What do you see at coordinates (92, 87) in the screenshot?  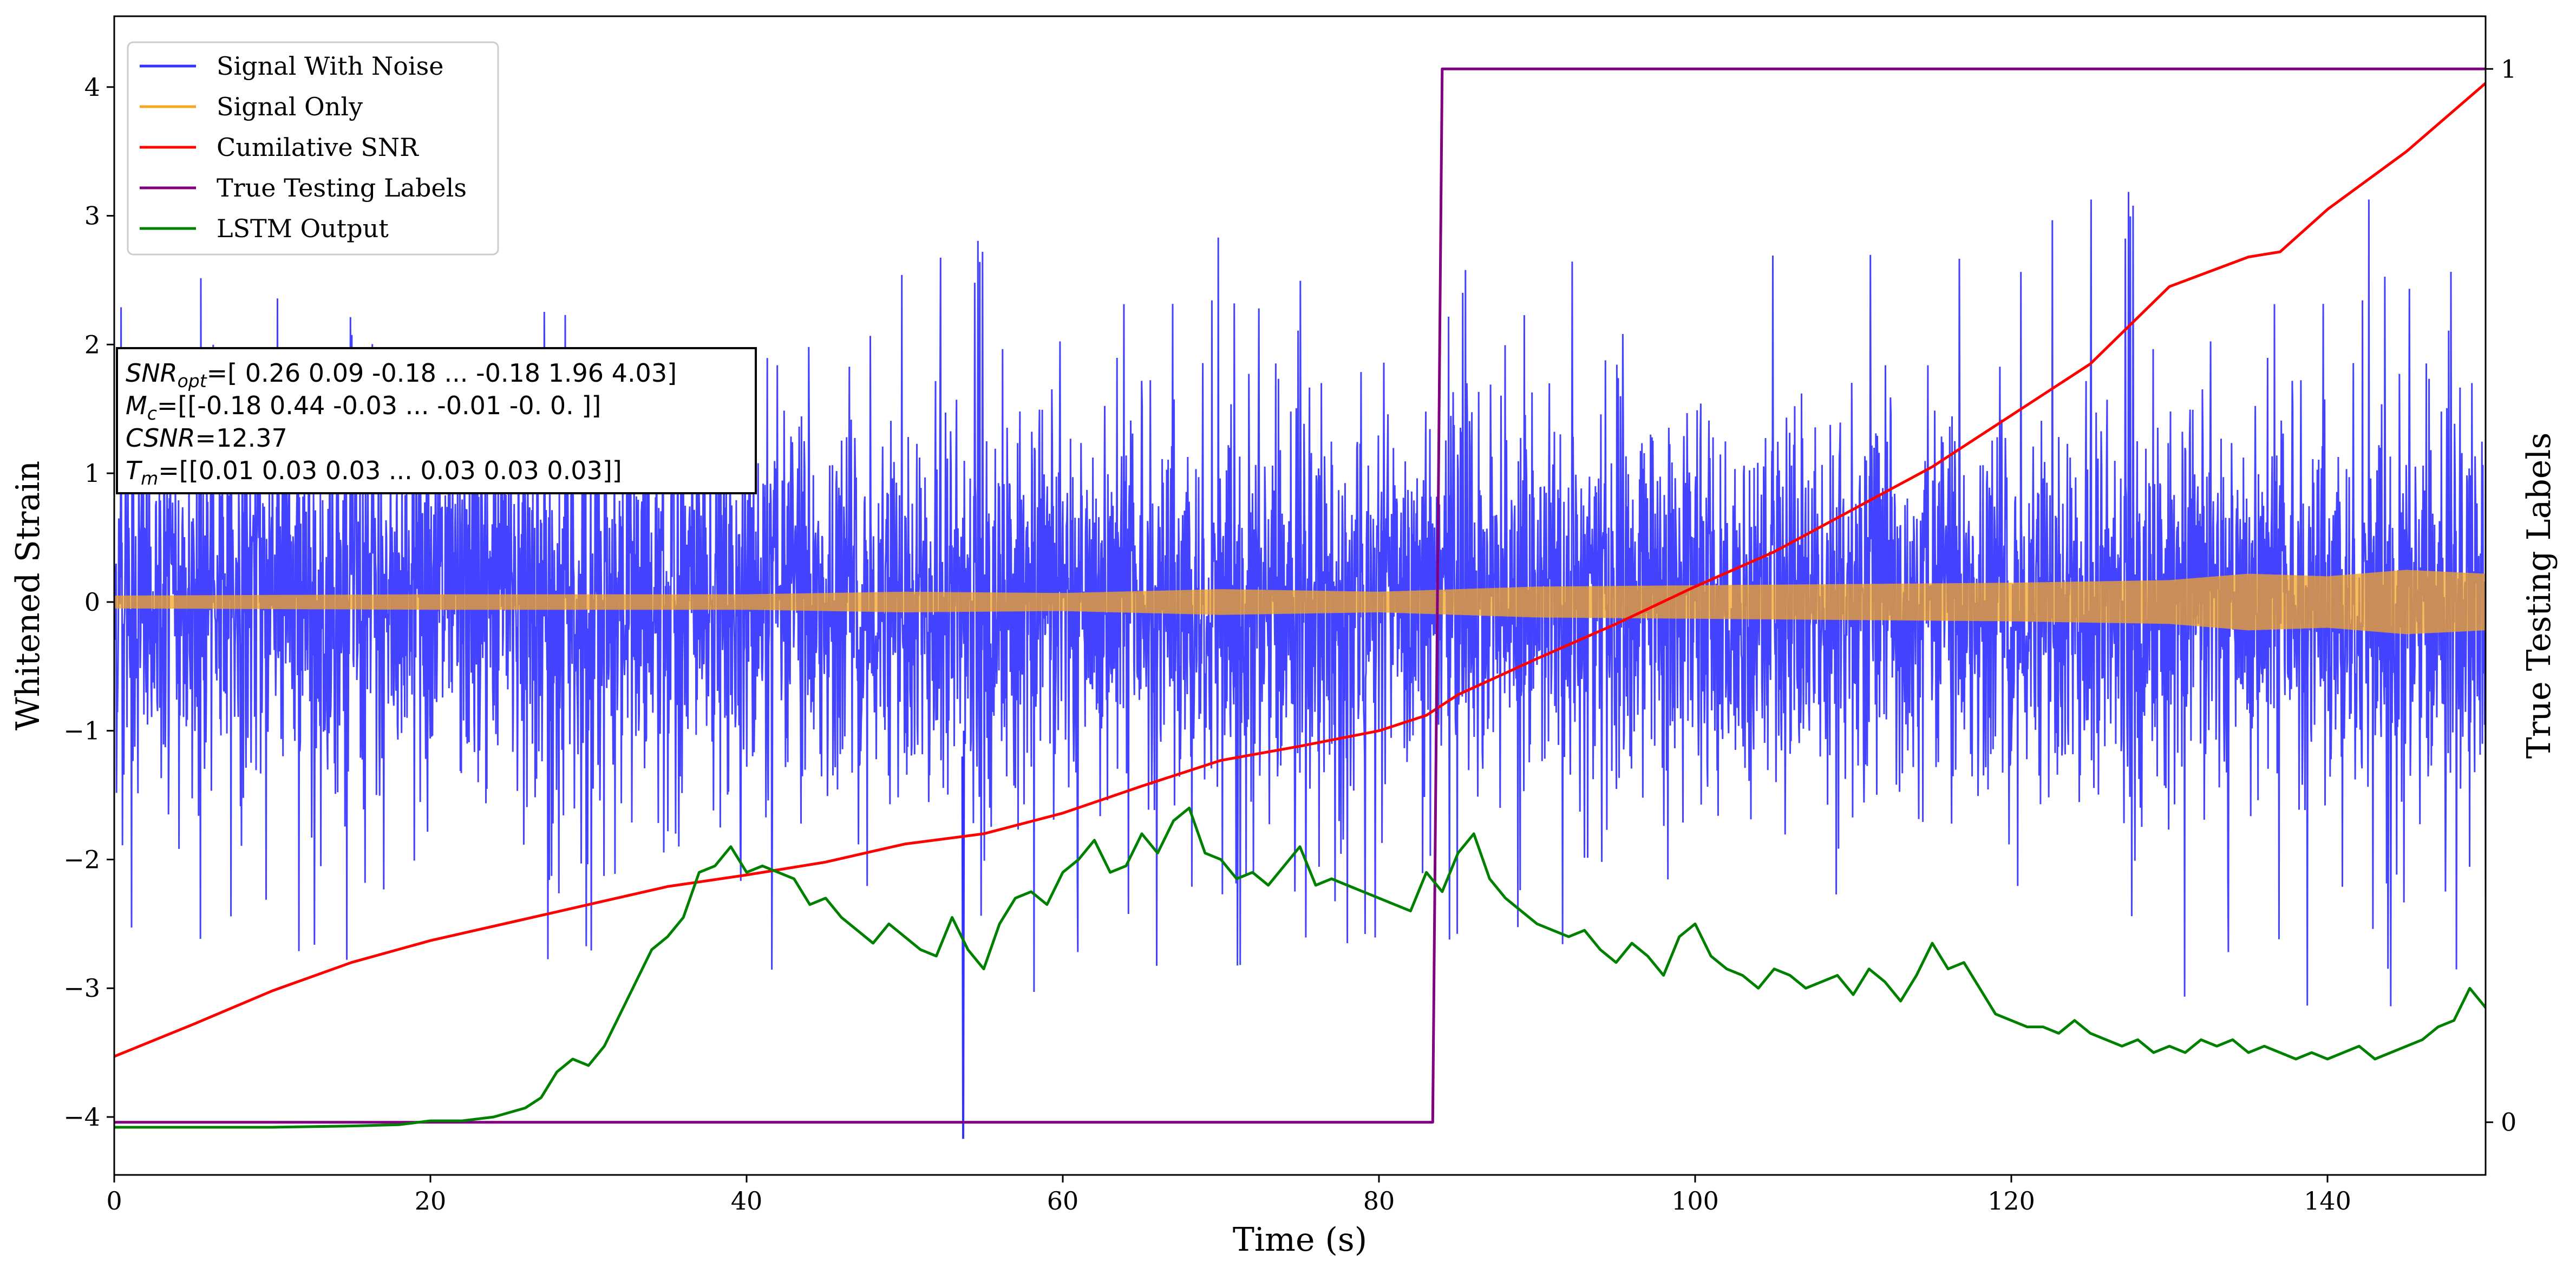 I see `y-tick-label: 4` at bounding box center [92, 87].